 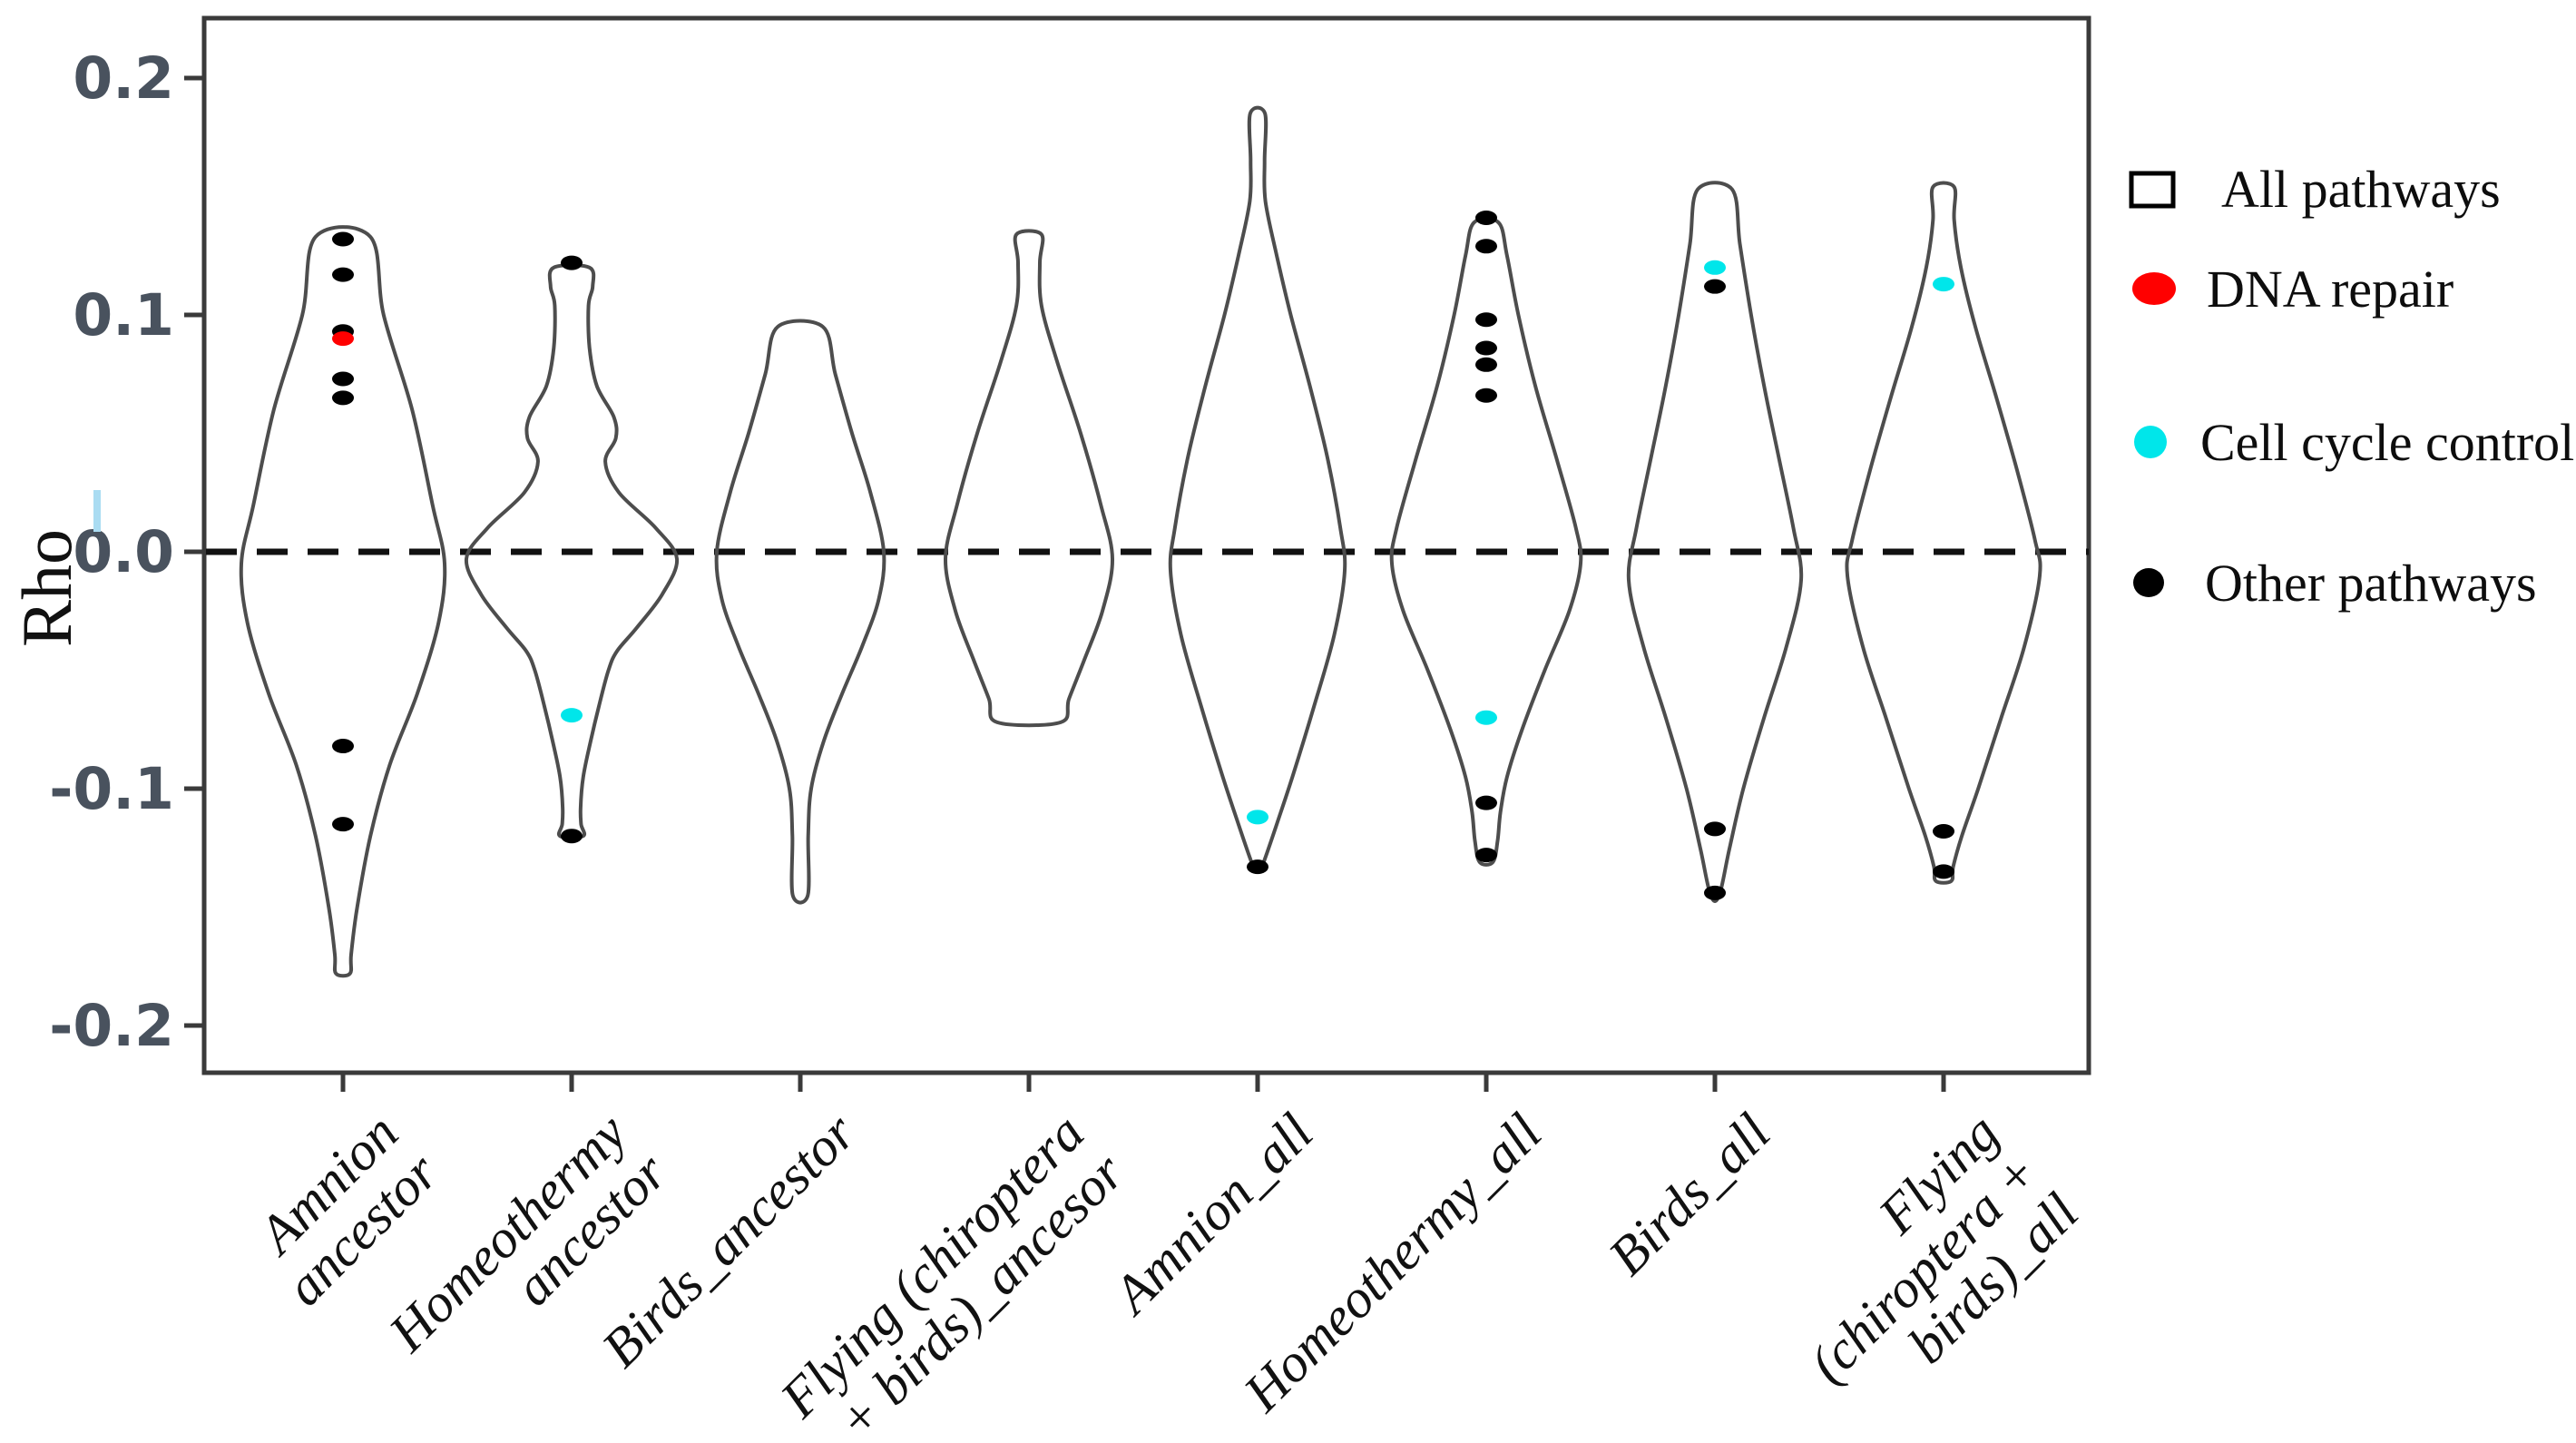 I want to click on data-point-ccc-homeothermy-ancestor, so click(x=572, y=715).